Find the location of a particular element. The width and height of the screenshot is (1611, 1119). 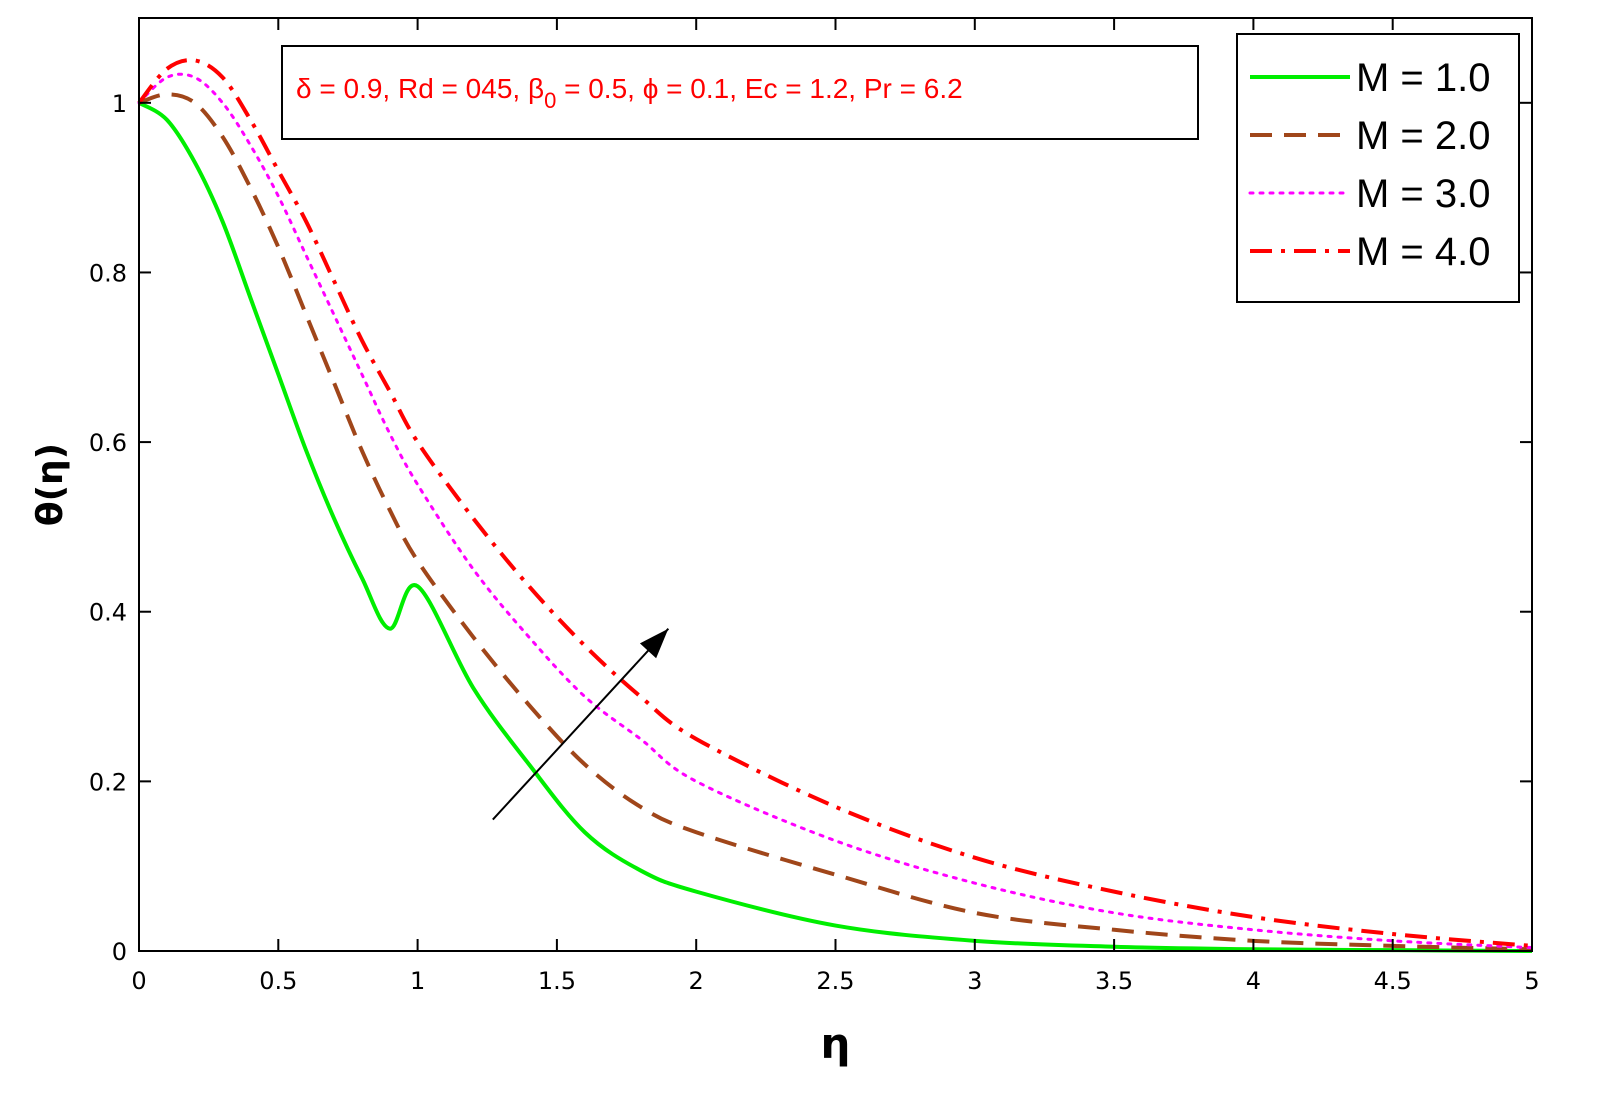

annotation-part-2: = 0.5, ϕ = 0.1, Ec = 1.2, Pr = 6.2 is located at coordinates (759, 88).